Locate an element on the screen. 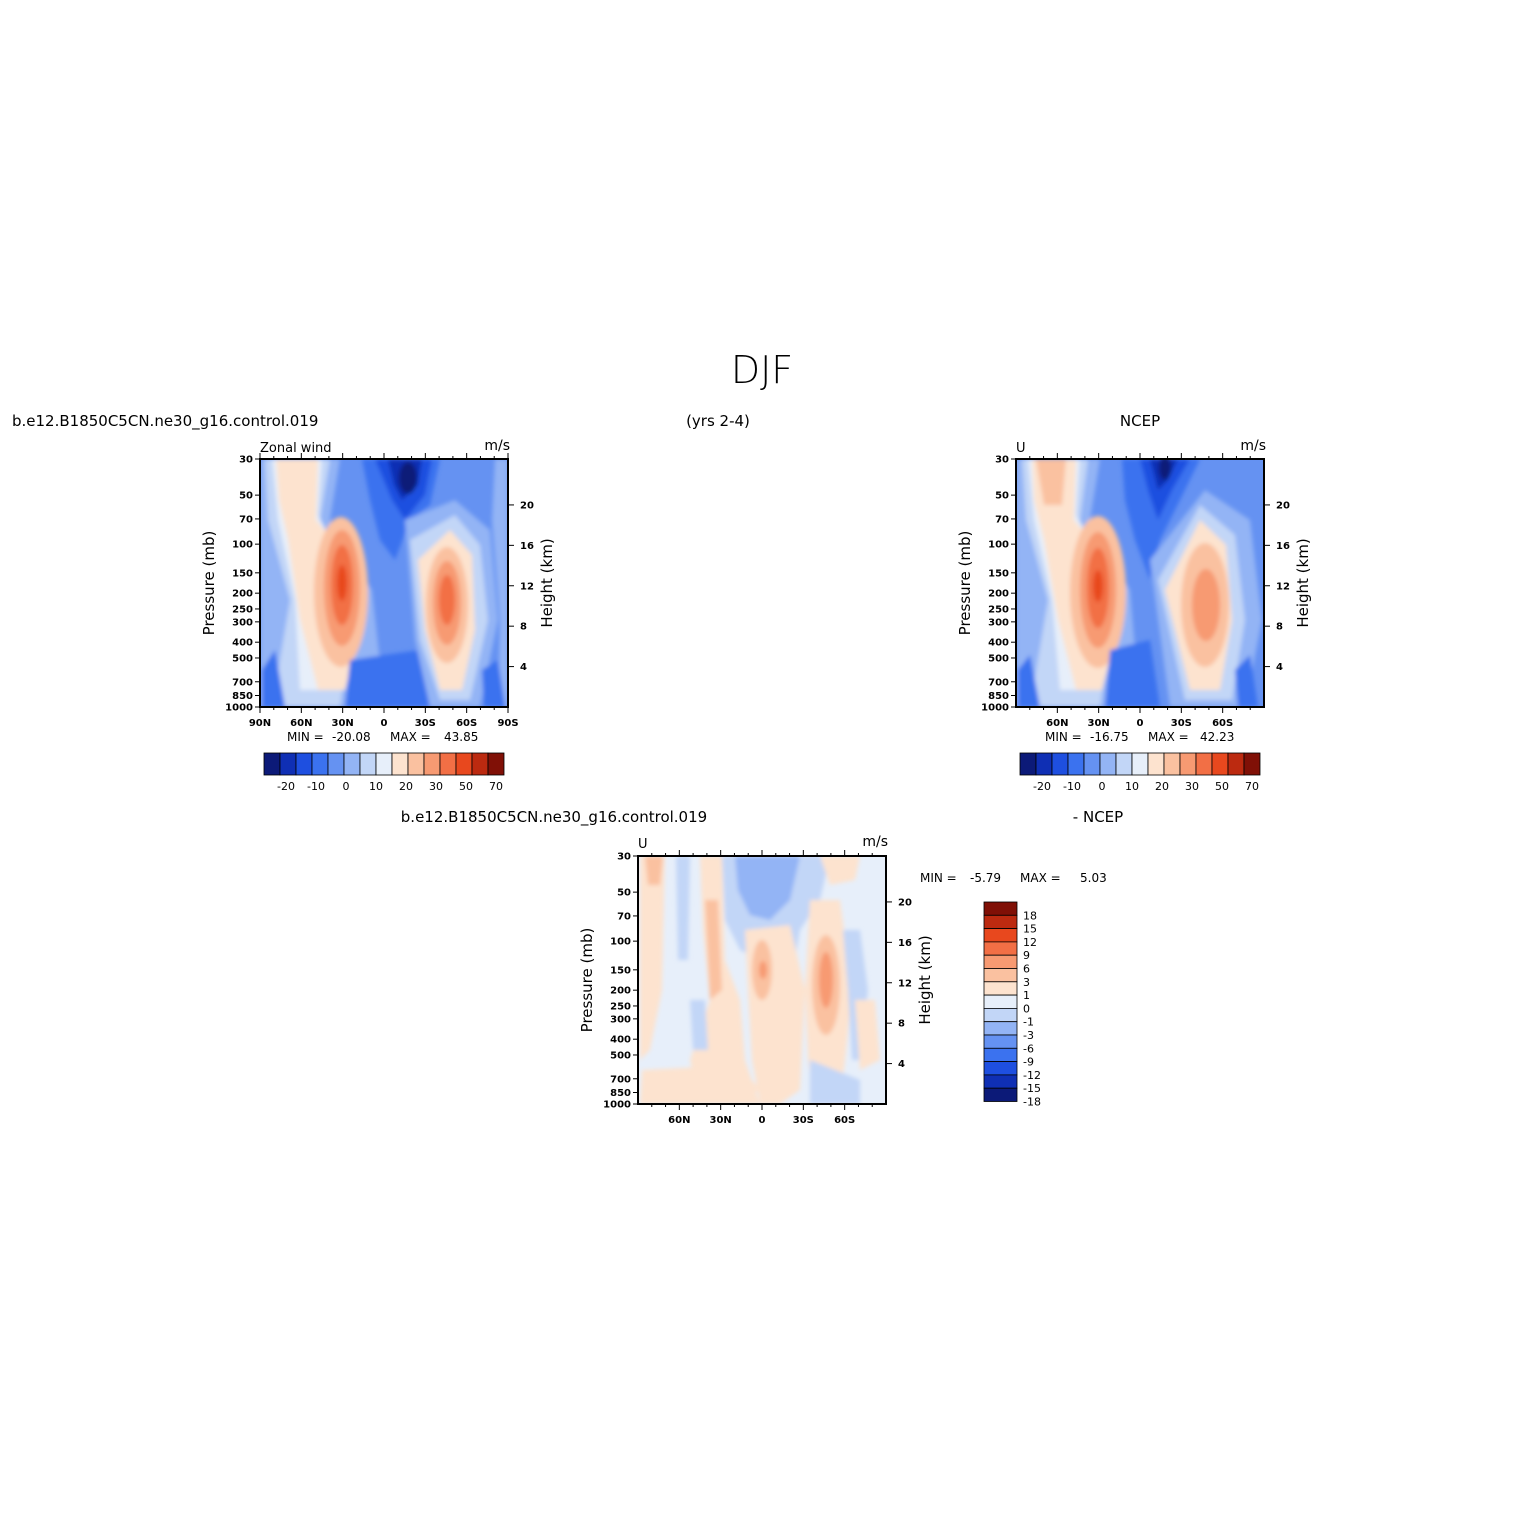 The height and width of the screenshot is (1529, 1525). panel-ncep-title: U is located at coordinates (1021, 448).